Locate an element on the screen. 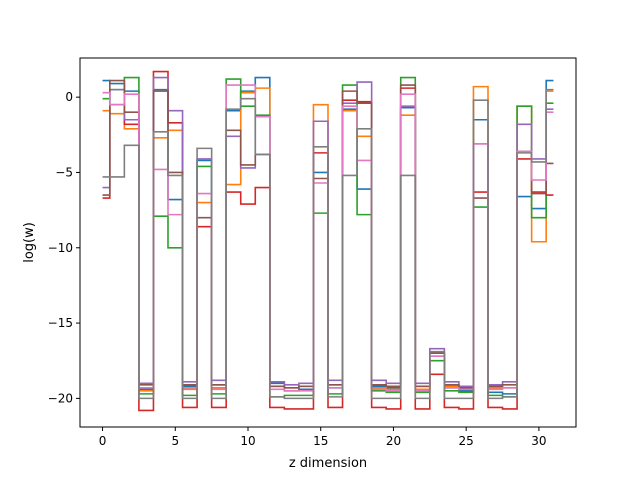  x-tick-label: 15 is located at coordinates (320, 441).